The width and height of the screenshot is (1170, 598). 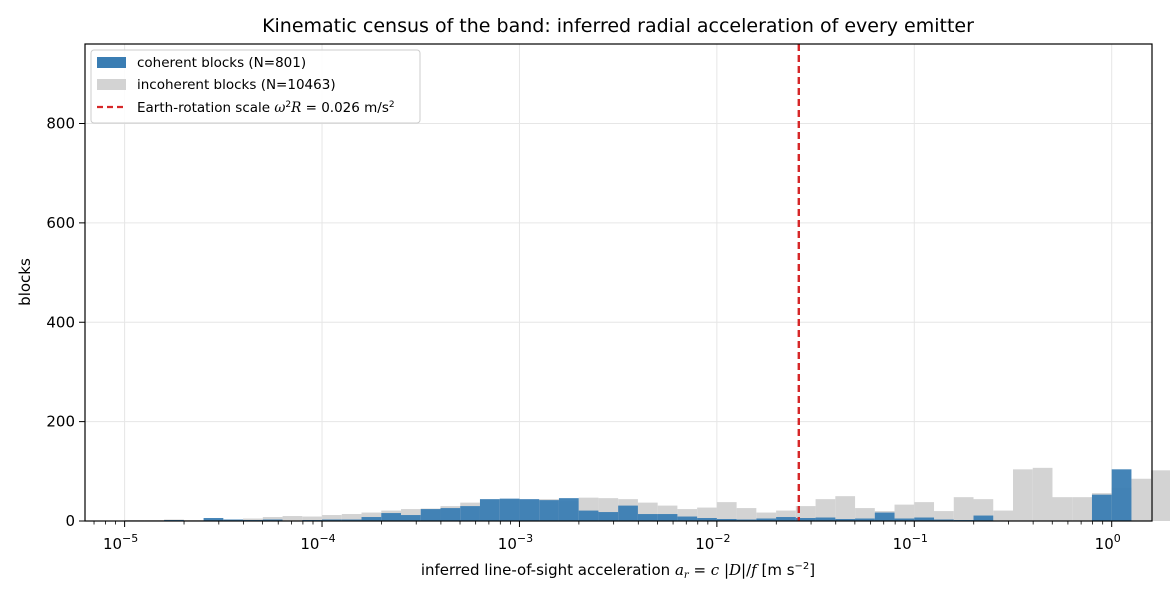 I want to click on x-tick-label: 10⁻⁴, so click(x=317, y=542).